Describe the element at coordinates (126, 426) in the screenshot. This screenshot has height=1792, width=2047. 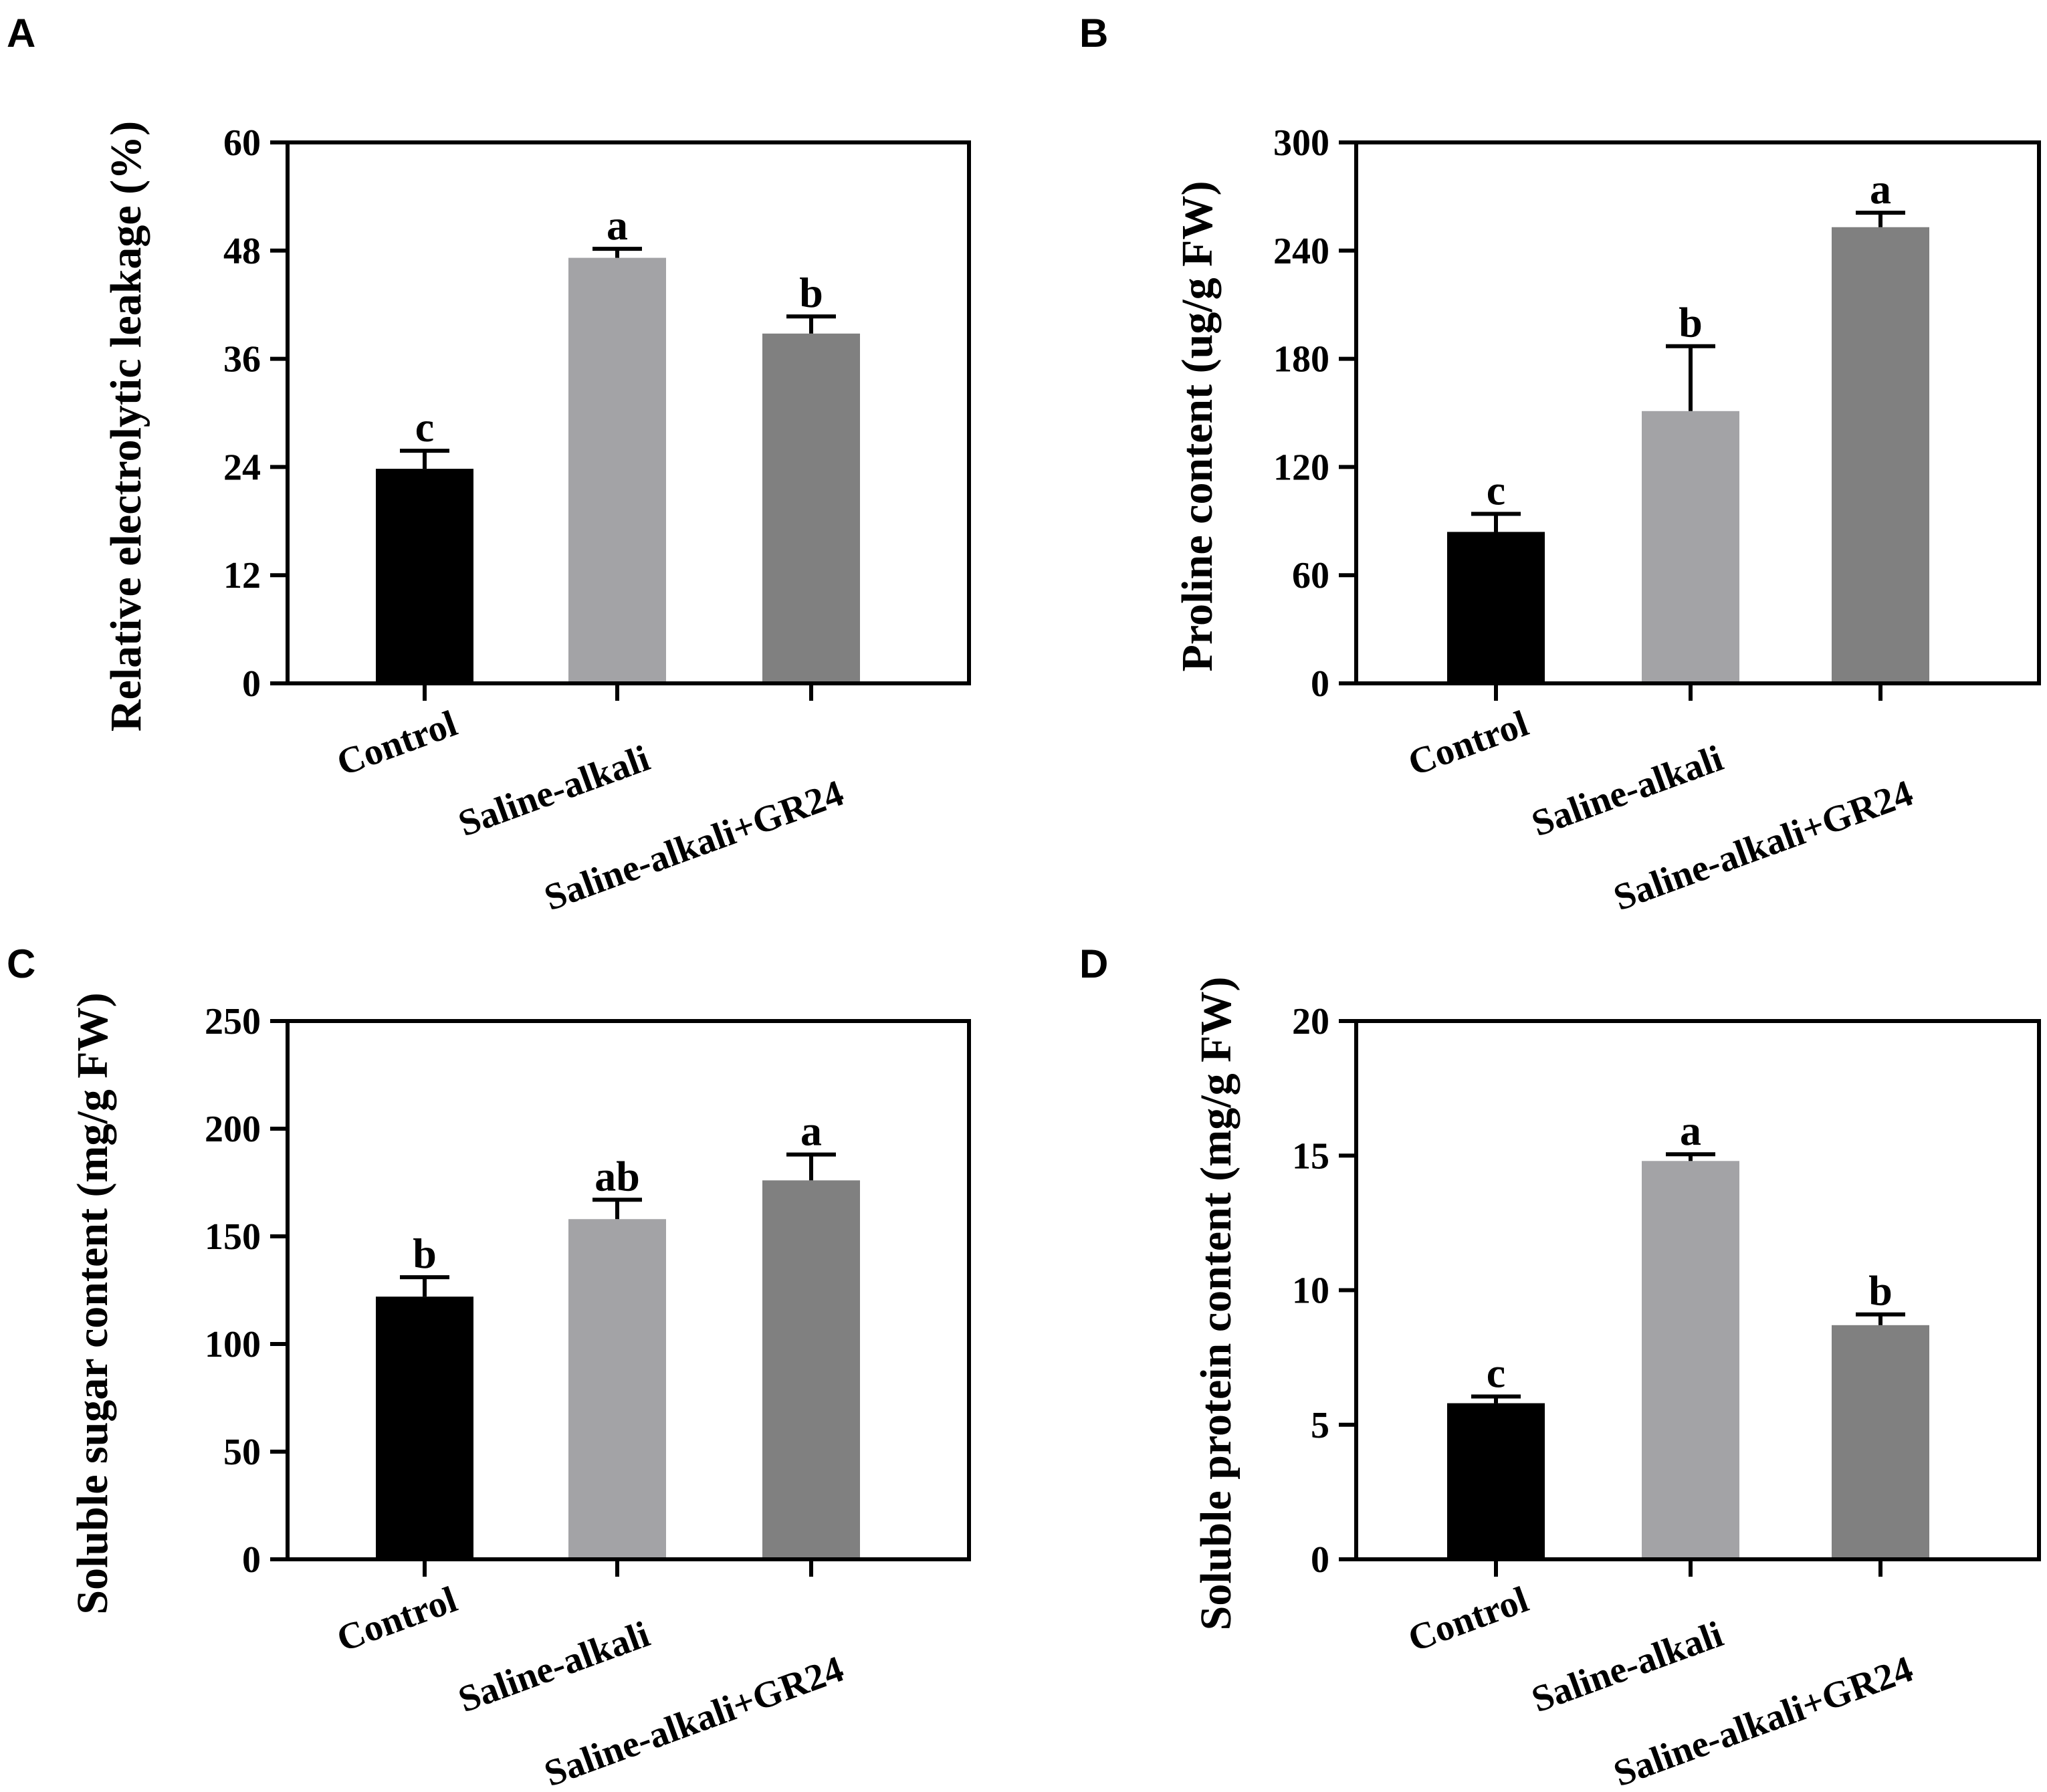
I see `y-axis-label: Relative electrolytic leakage (%)` at that location.